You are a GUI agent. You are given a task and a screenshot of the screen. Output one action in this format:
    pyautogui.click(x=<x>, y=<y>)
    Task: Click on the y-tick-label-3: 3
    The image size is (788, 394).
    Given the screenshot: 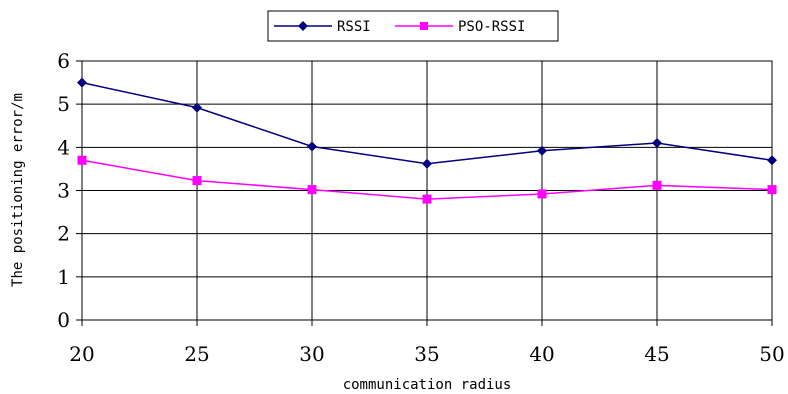 What is the action you would take?
    pyautogui.click(x=63, y=191)
    